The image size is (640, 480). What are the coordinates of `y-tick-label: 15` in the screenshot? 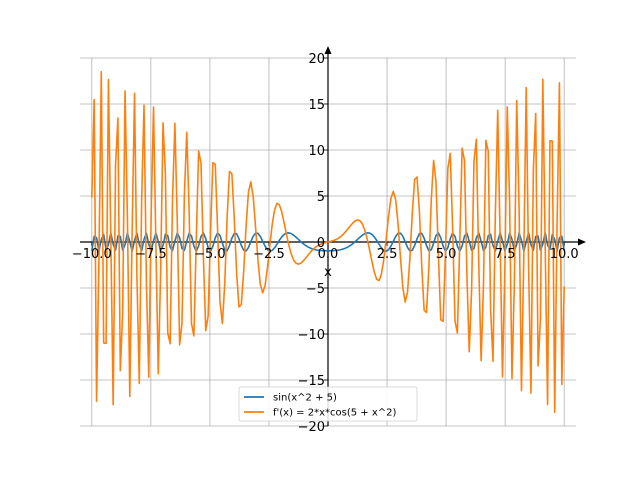 It's located at (316, 105).